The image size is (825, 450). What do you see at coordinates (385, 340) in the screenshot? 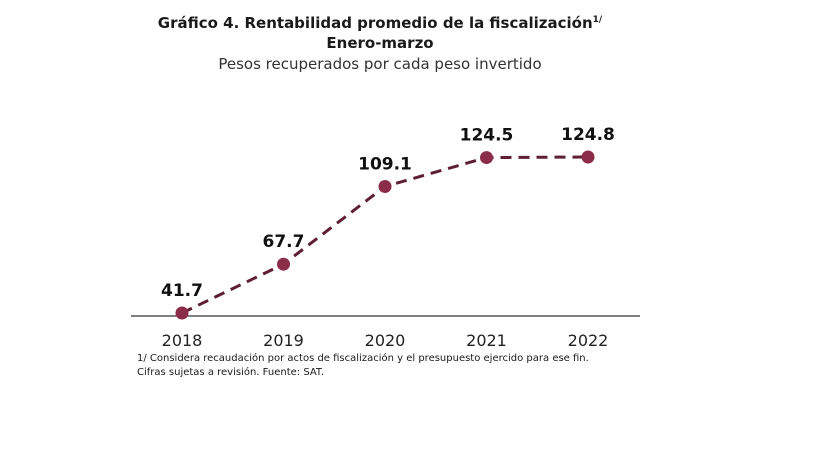
I see `x-tick-label: 2020` at bounding box center [385, 340].